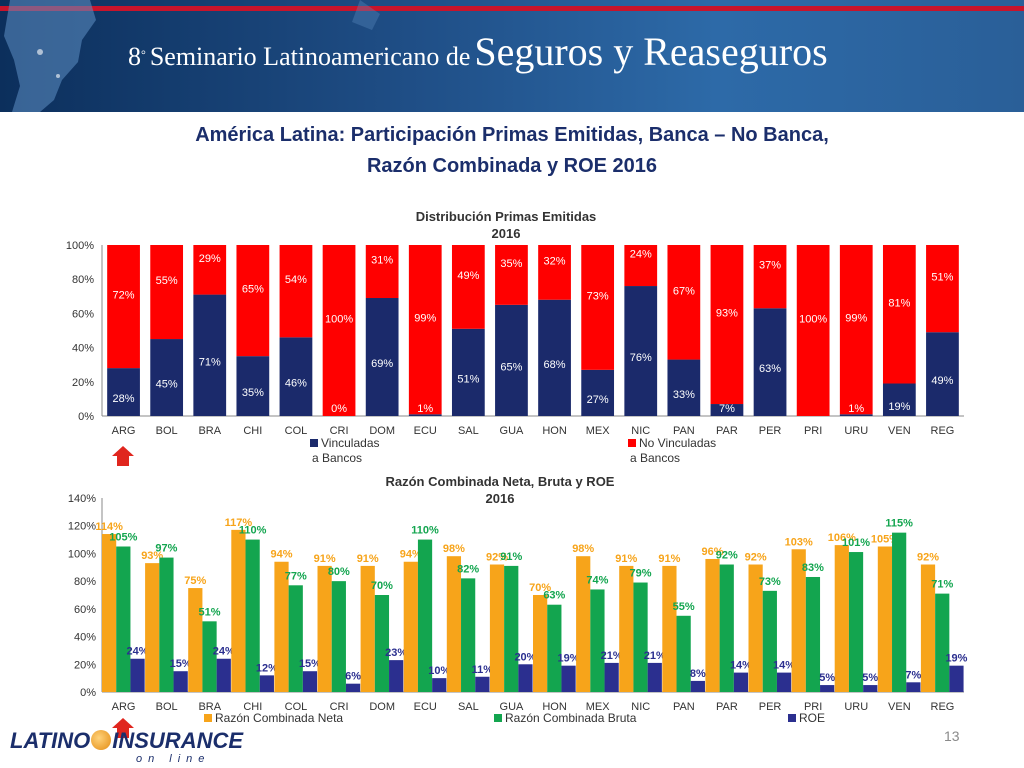  I want to click on label-roe: 15%, so click(310, 664).